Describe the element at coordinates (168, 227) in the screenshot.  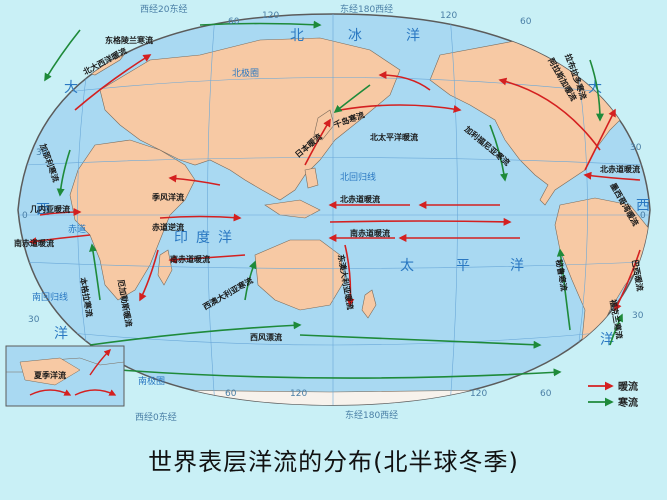
I see `label-countercurrent: 赤道逆流` at that location.